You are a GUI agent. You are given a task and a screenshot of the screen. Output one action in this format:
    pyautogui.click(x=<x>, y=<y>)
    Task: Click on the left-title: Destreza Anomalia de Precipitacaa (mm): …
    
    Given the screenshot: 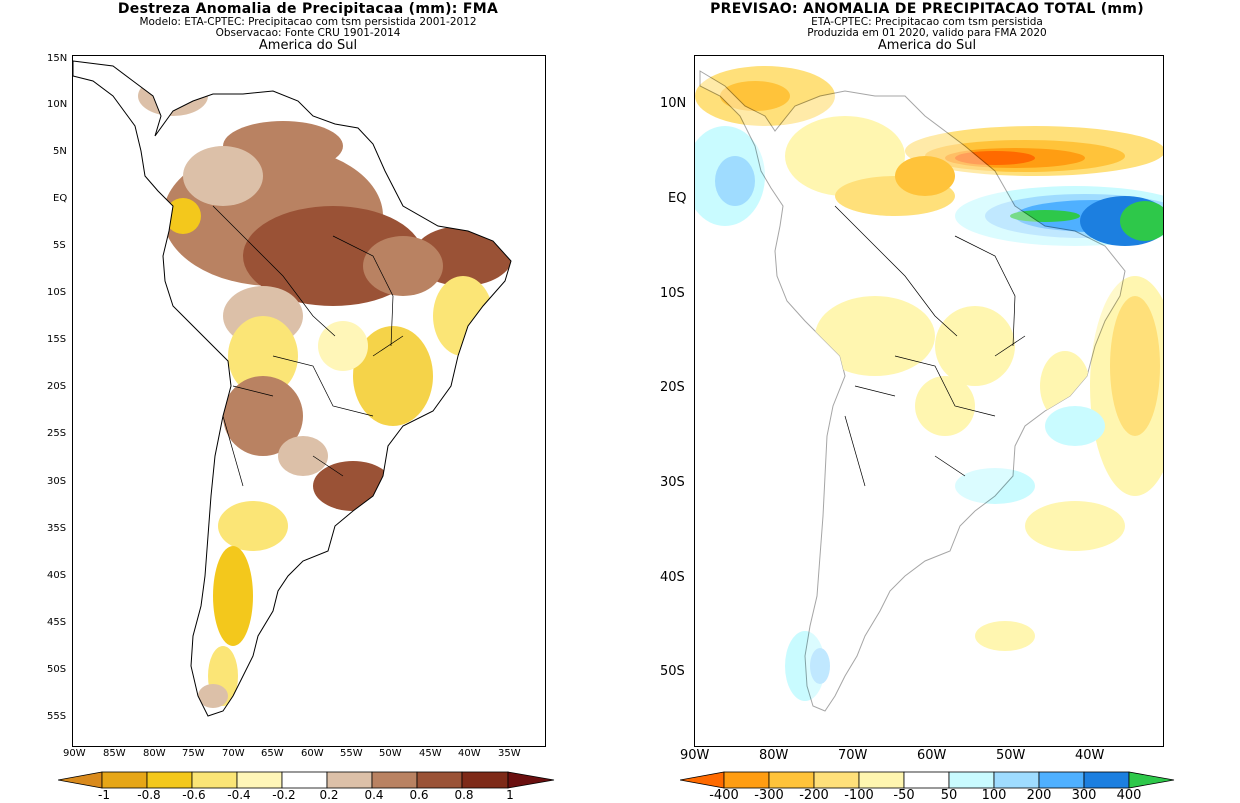 What is the action you would take?
    pyautogui.click(x=308, y=9)
    